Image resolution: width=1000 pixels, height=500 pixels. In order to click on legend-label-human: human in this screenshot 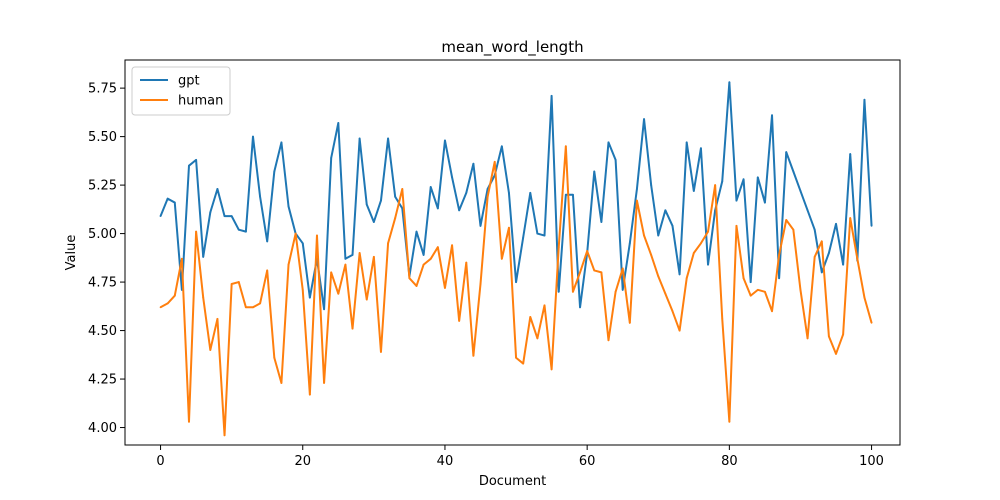, I will do `click(200, 101)`.